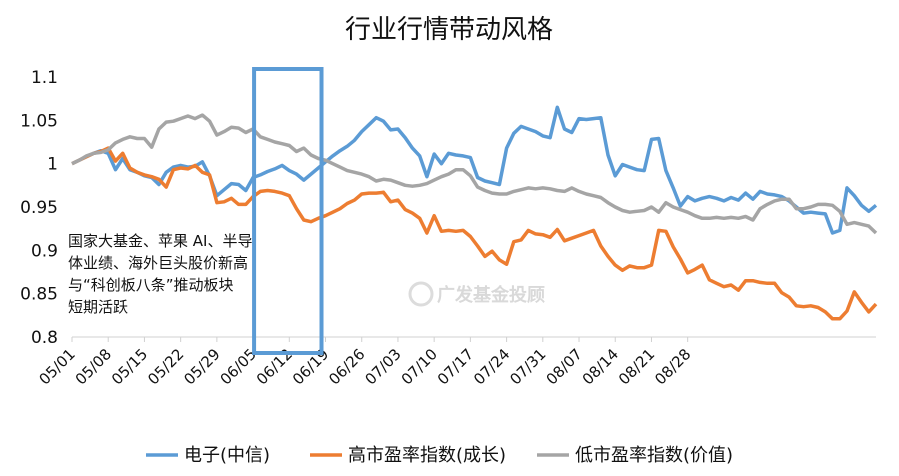 This screenshot has height=476, width=899. Describe the element at coordinates (44, 251) in the screenshot. I see `y-tick-label: 0.9` at that location.